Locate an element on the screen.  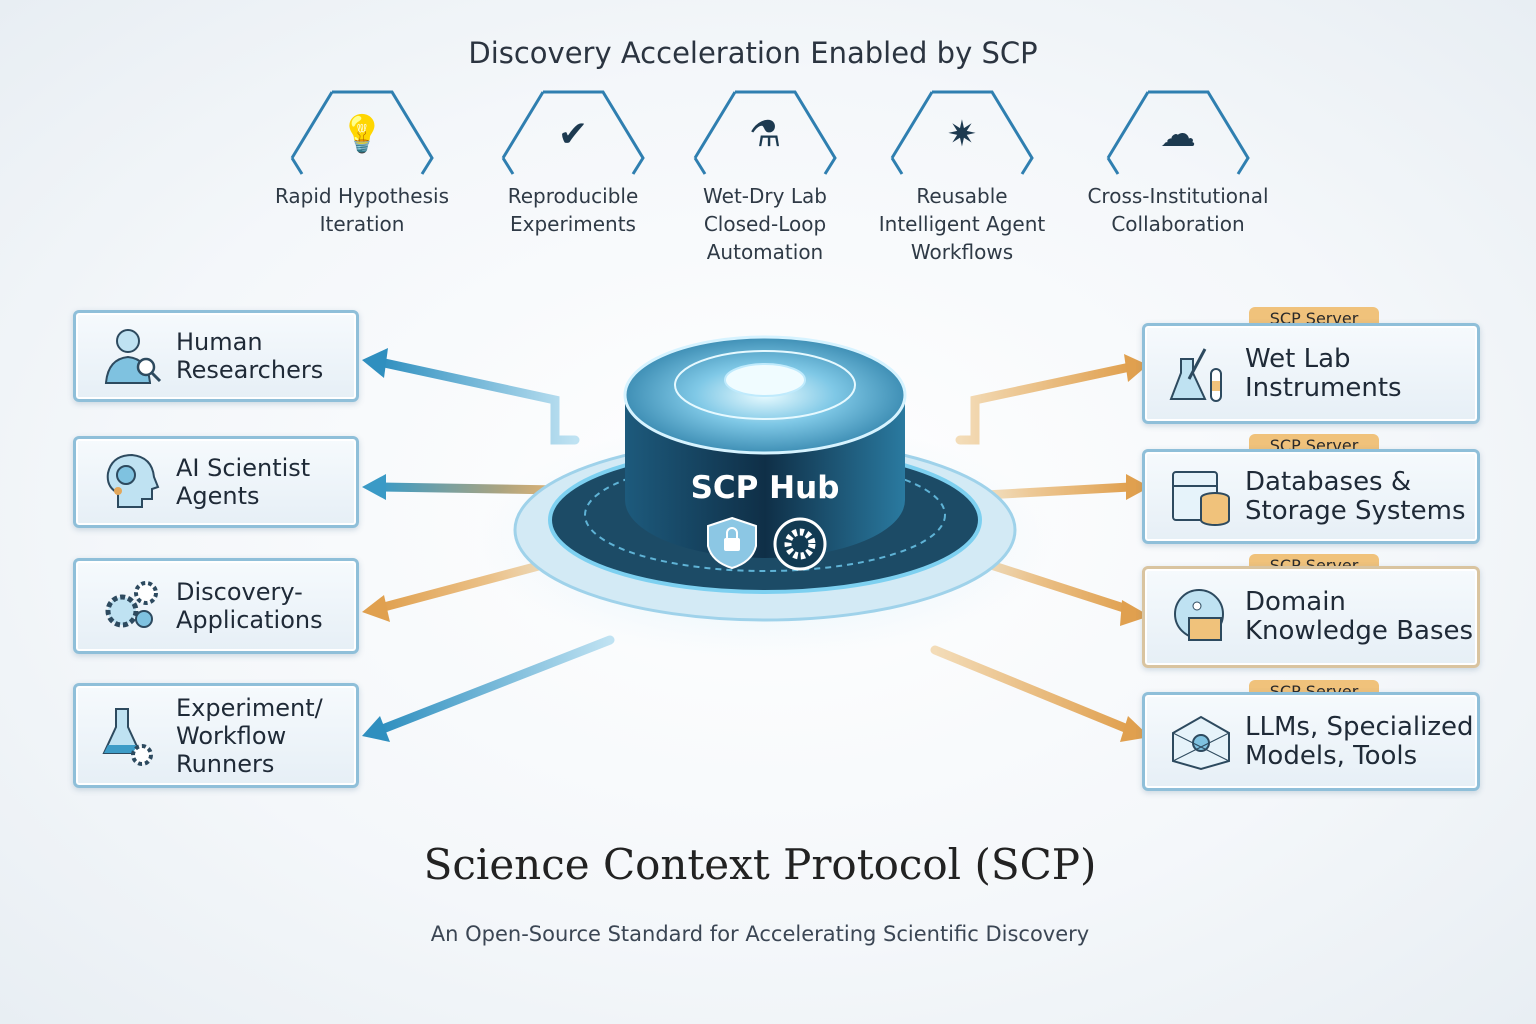
card-label: Applications is located at coordinates (249, 620).